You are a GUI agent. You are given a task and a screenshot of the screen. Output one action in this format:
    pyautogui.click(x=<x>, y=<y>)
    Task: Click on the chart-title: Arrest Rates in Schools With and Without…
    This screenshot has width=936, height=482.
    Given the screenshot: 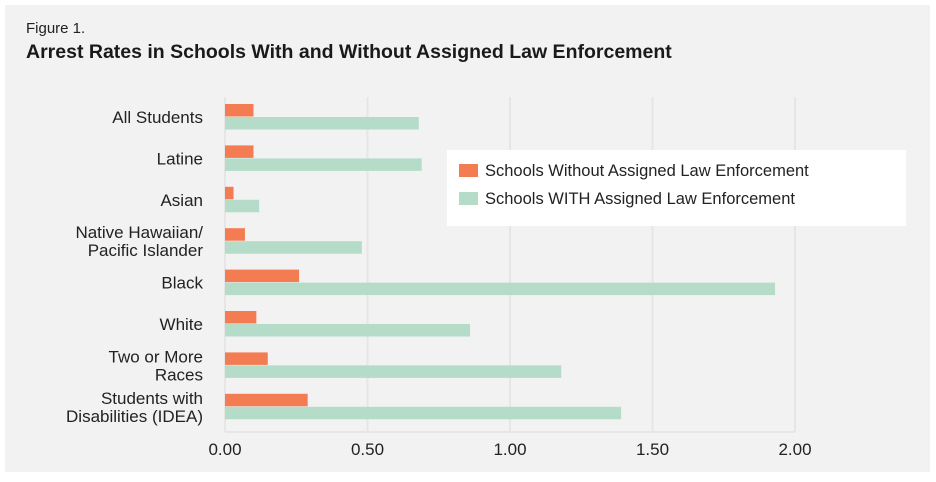 What is the action you would take?
    pyautogui.click(x=349, y=52)
    